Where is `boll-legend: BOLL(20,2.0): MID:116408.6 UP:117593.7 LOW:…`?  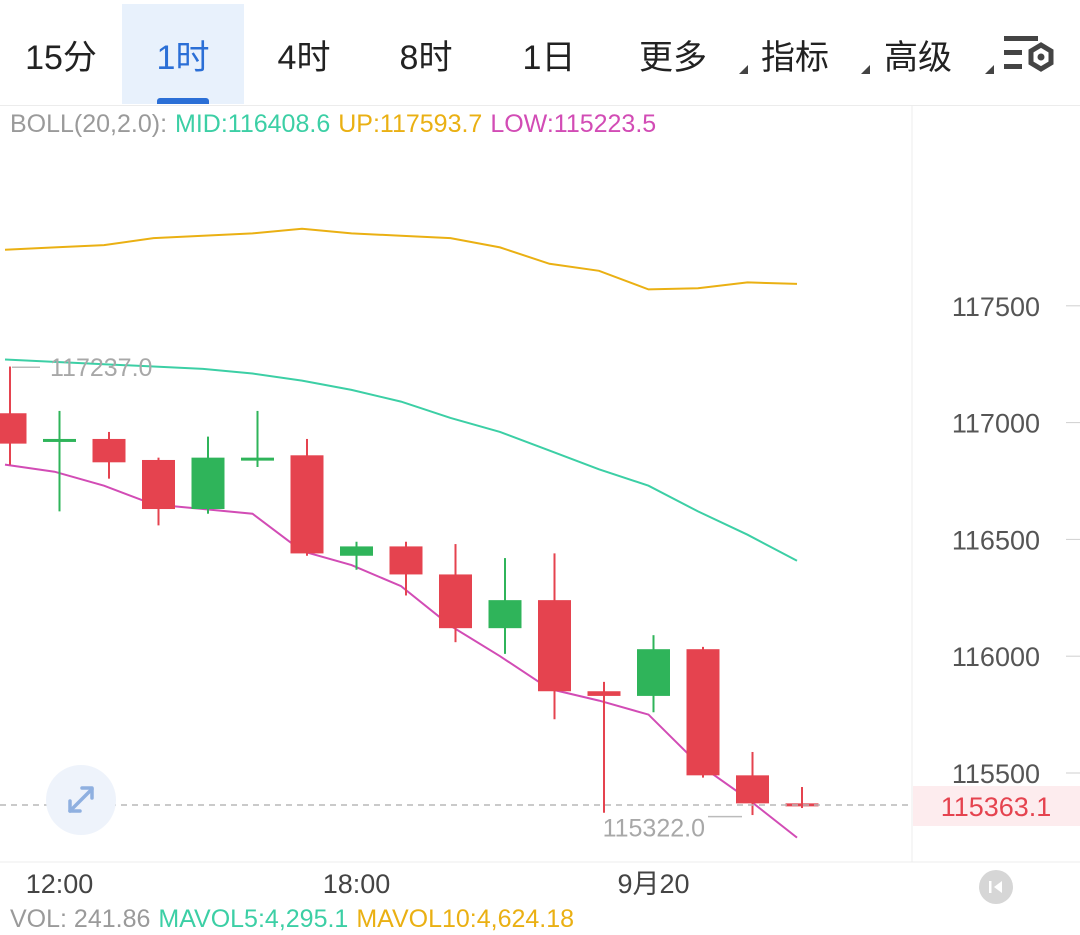
boll-legend: BOLL(20,2.0): MID:116408.6 UP:117593.7 LOW:… is located at coordinates (337, 124).